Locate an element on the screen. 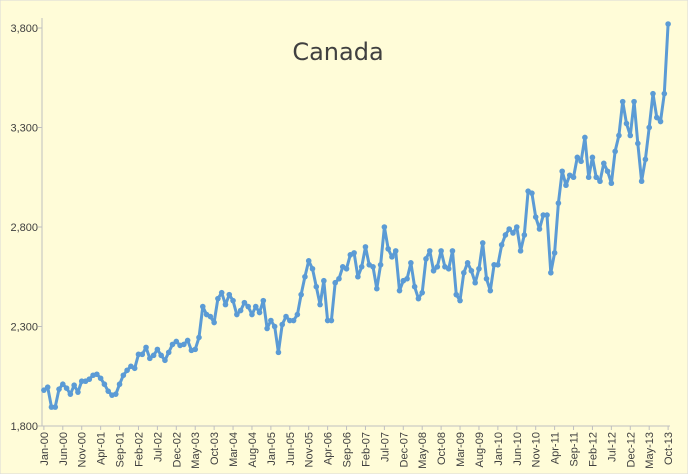 The image size is (688, 474). x-tick-label: Apr-11 is located at coordinates (556, 448).